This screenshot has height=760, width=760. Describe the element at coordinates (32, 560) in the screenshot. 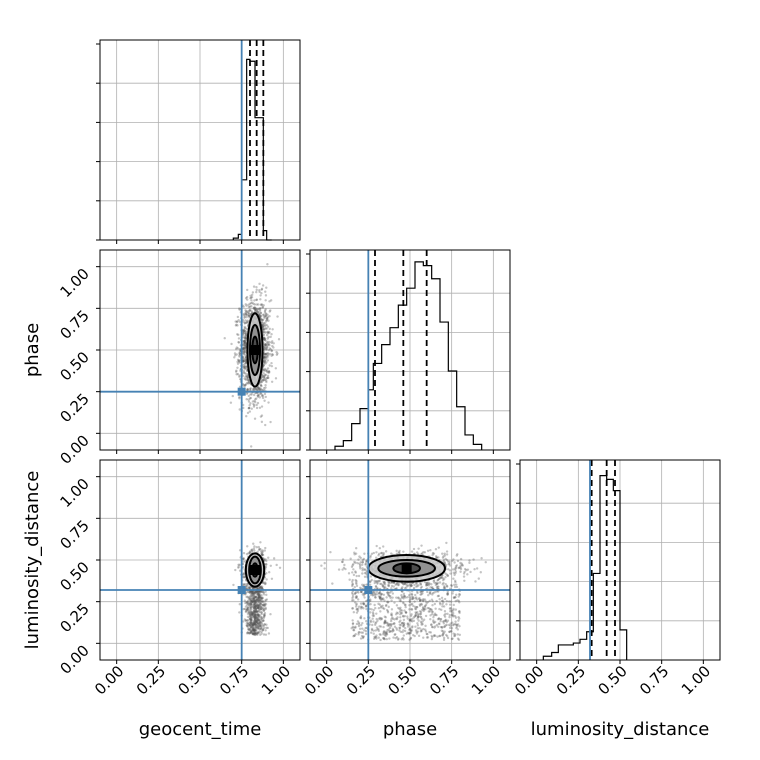

I see `y-axis-label-luminosity-distance: luminosity_distance` at that location.